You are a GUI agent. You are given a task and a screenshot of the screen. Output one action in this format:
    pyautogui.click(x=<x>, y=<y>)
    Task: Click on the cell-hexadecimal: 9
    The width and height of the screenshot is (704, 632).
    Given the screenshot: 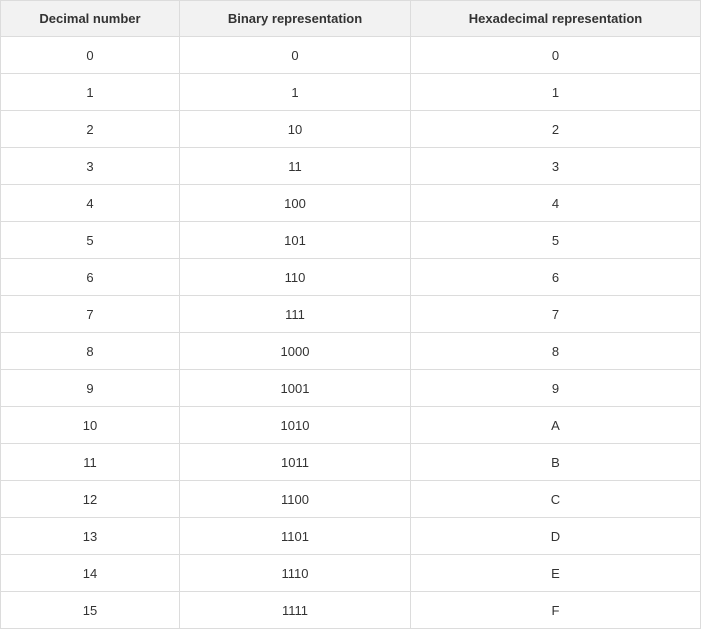 What is the action you would take?
    pyautogui.click(x=555, y=388)
    